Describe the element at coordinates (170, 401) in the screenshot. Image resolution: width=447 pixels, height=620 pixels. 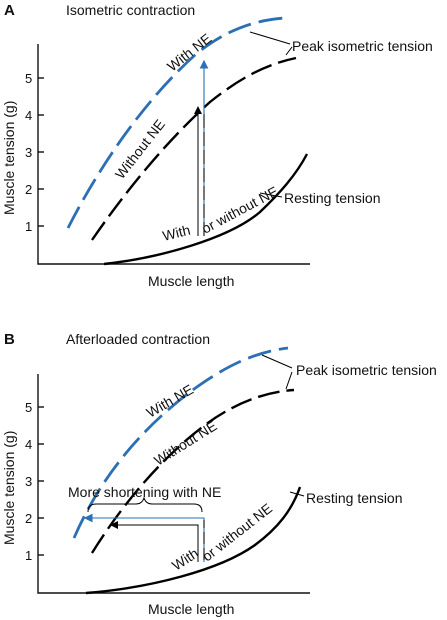
I see `panel-b-with-ne-label: With NE` at that location.